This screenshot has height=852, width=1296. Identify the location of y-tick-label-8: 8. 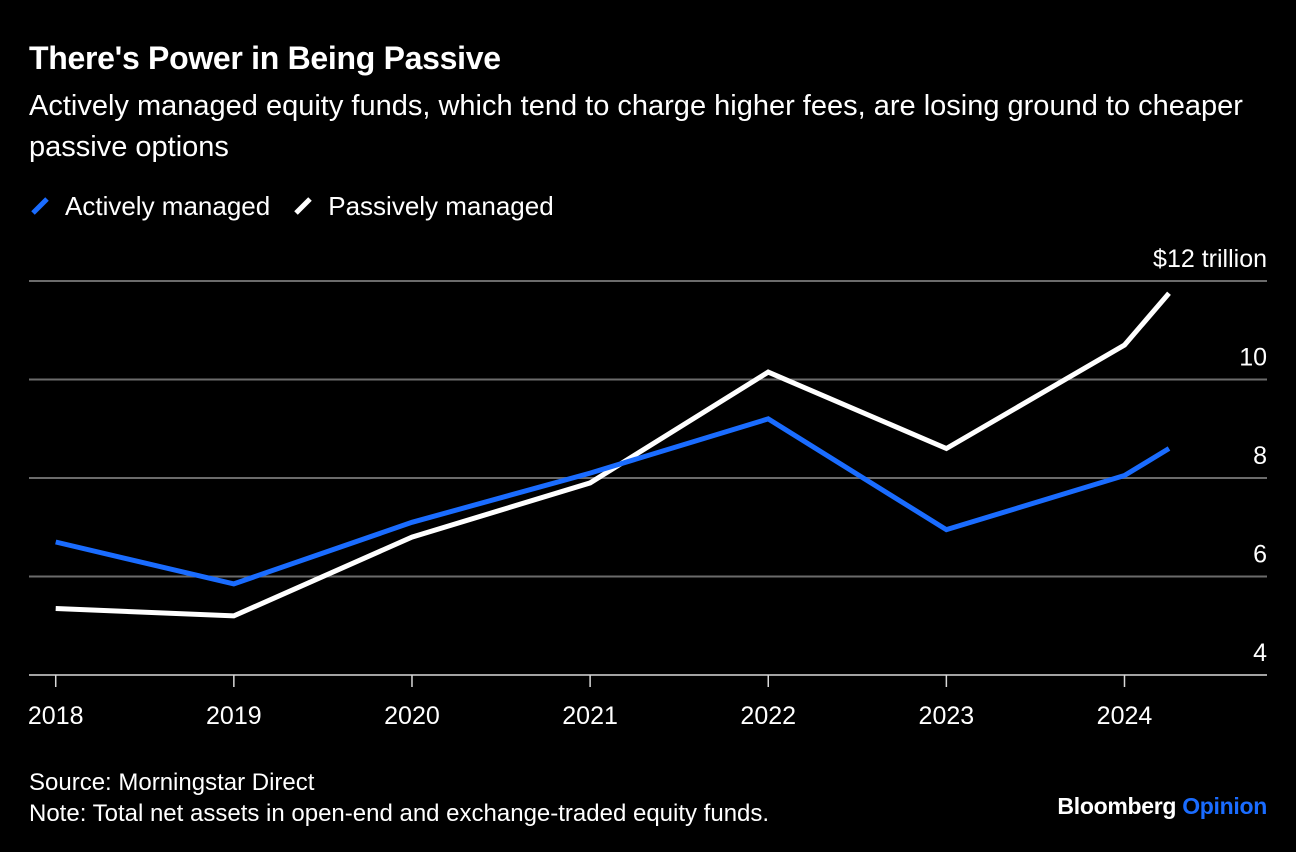
(1260, 456).